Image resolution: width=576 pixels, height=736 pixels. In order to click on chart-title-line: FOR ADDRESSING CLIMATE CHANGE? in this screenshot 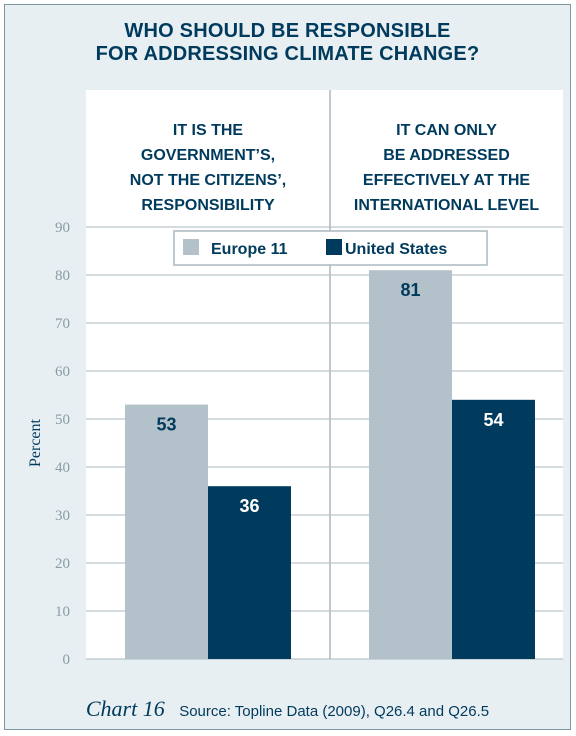, I will do `click(287, 54)`.